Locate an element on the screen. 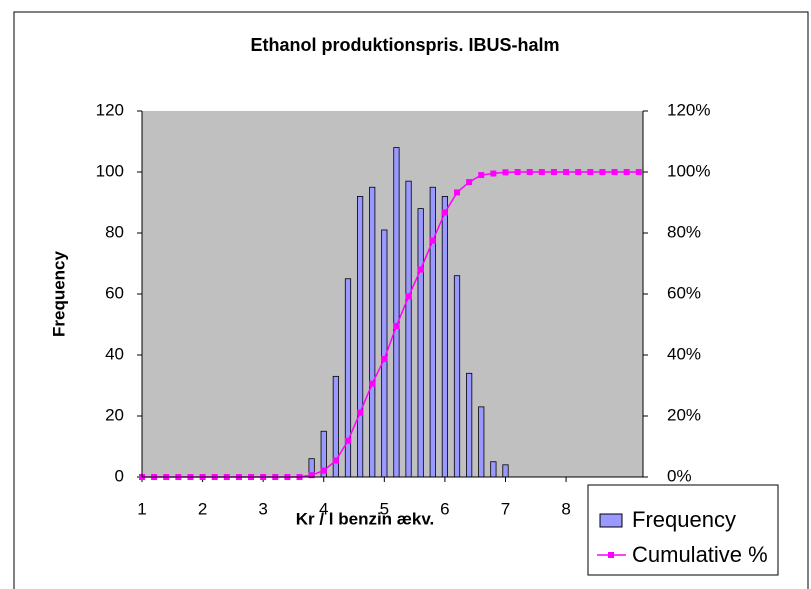  y2-tick-label: 40% is located at coordinates (684, 353).